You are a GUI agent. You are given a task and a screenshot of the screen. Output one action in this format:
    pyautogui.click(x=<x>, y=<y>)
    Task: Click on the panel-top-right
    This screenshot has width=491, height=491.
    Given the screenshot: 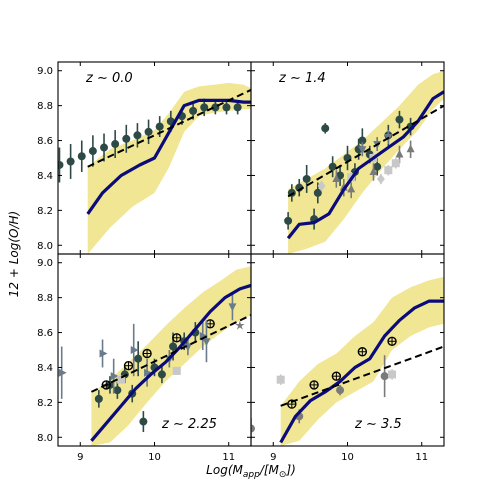 What is the action you would take?
    pyautogui.click(x=364, y=162)
    